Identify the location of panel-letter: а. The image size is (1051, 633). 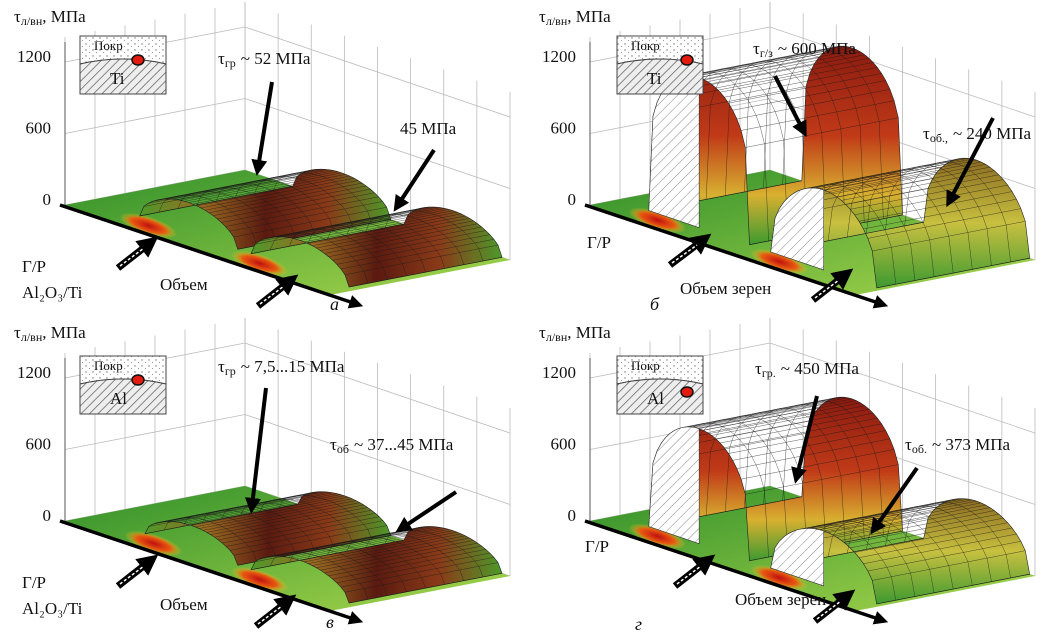
(334, 304).